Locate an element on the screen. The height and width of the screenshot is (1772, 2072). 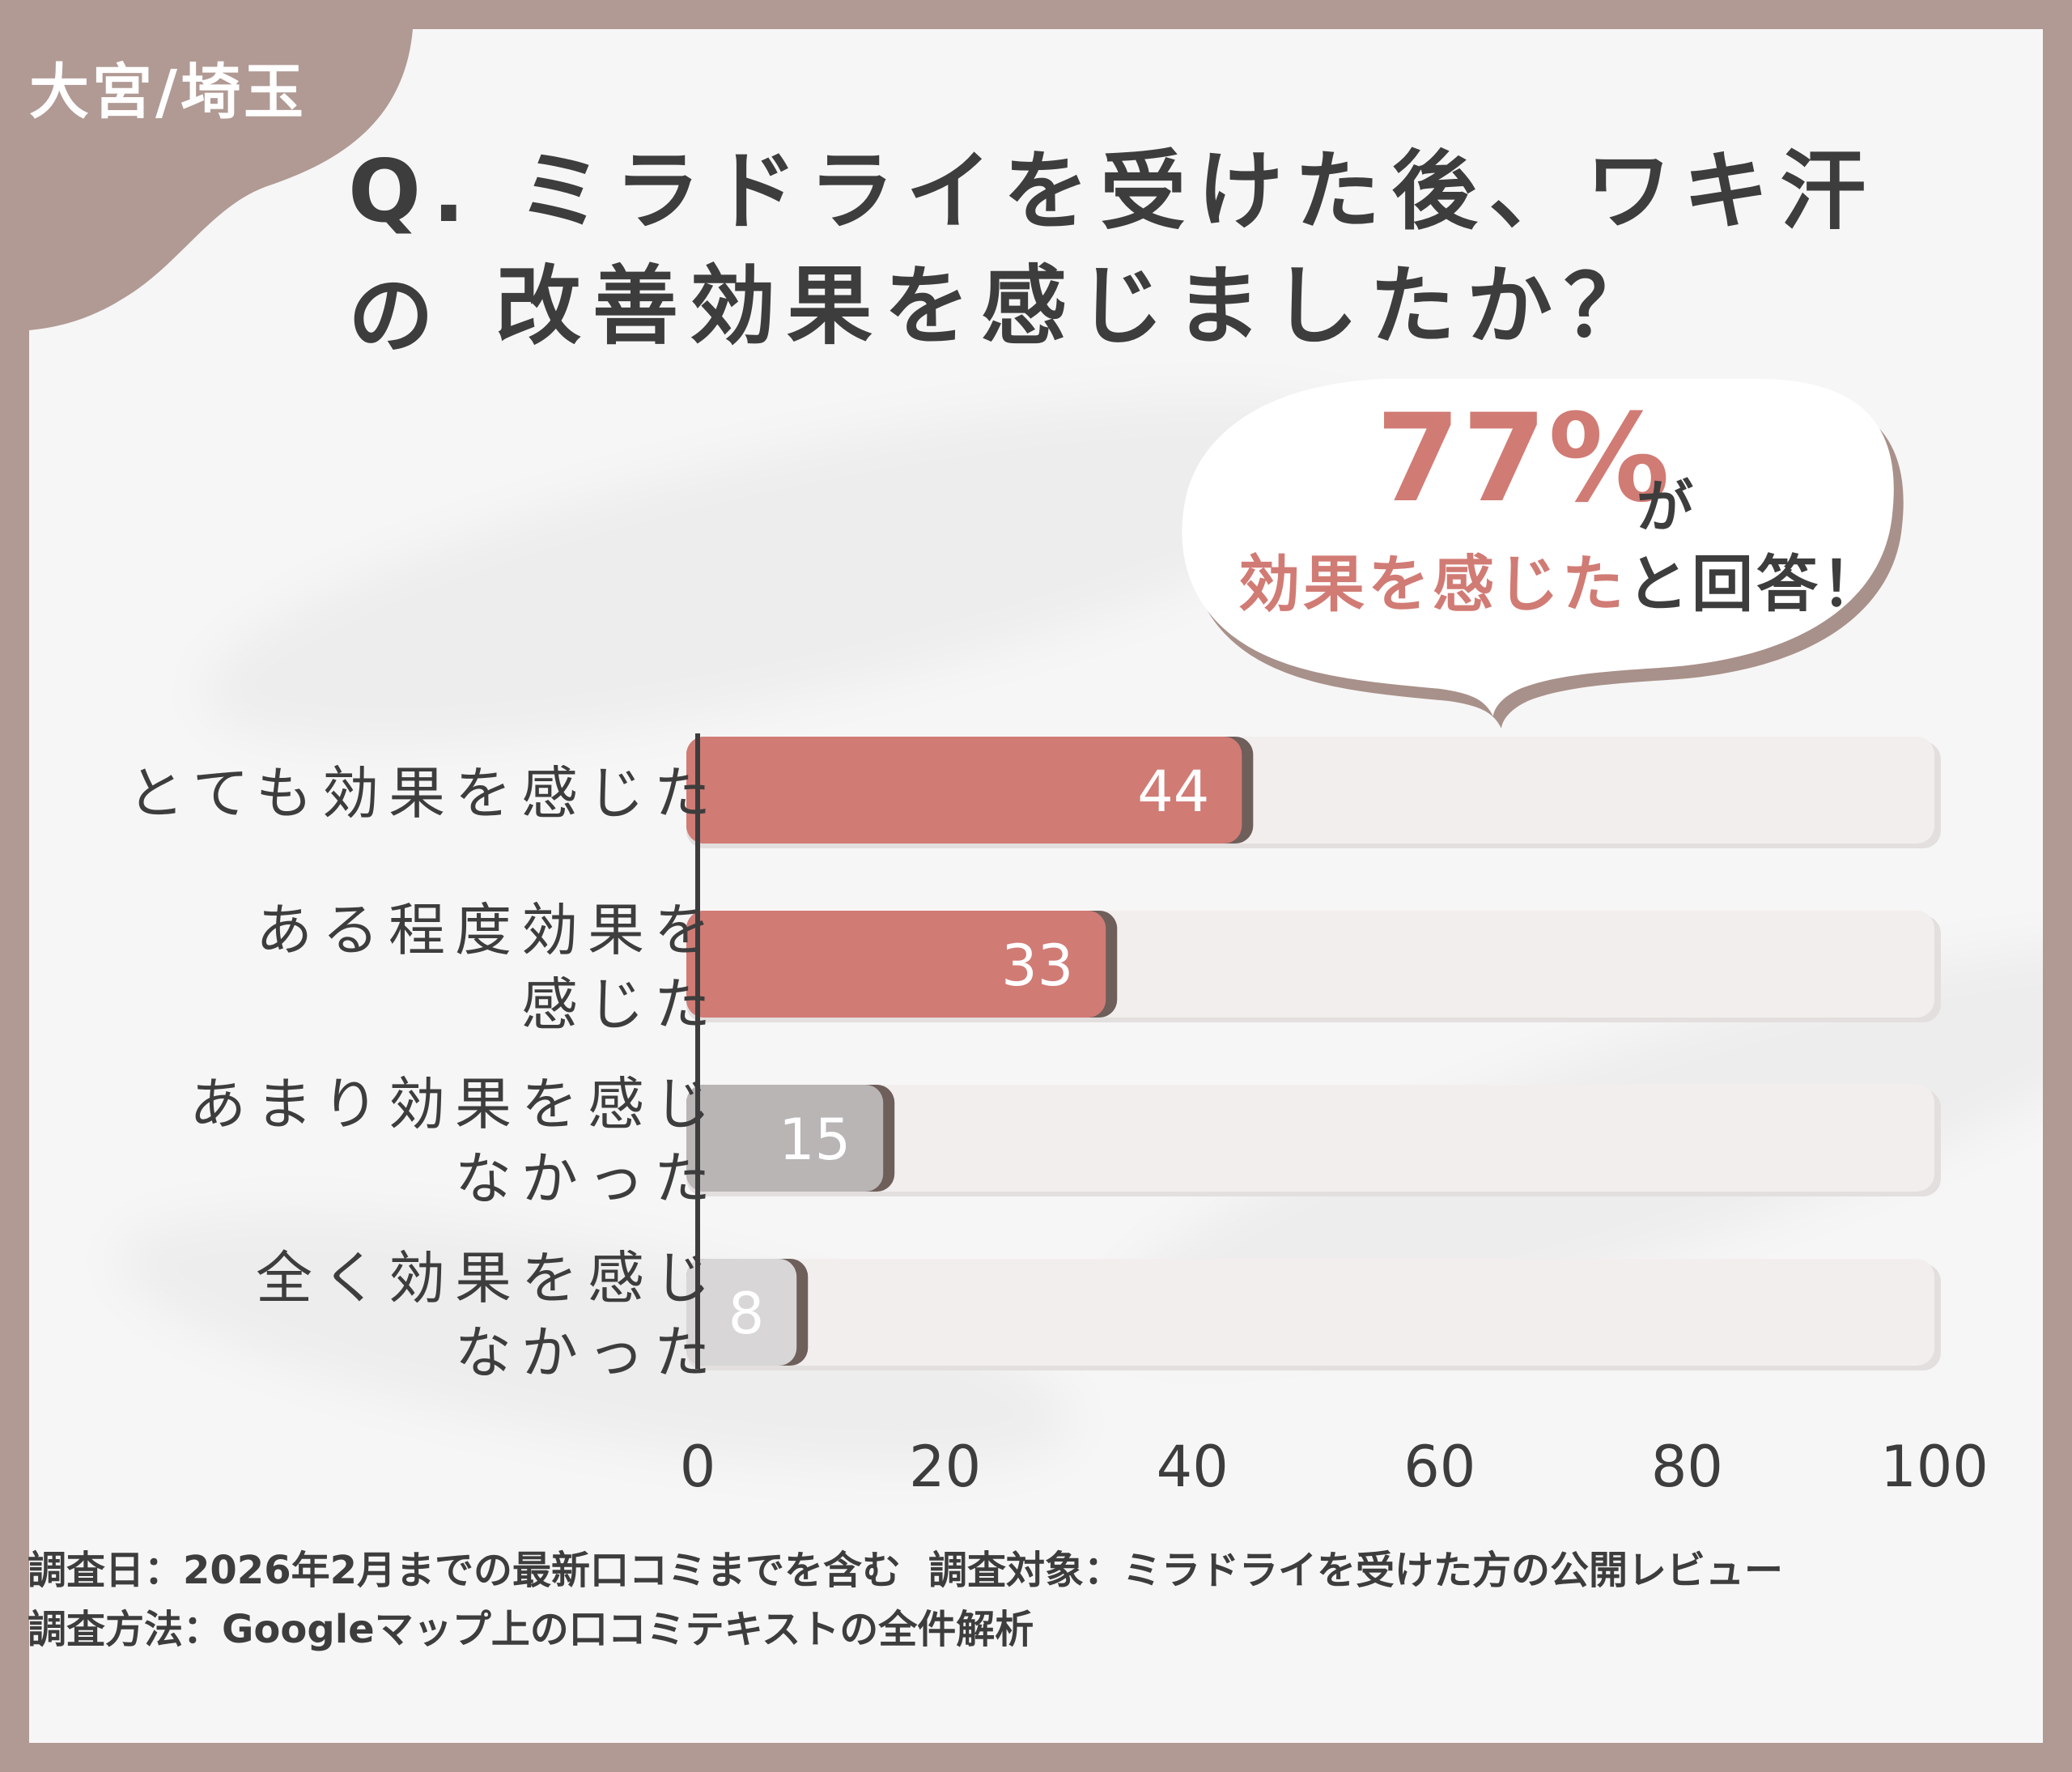
category-label: あまり効果を感じ なかった is located at coordinates (454, 1142).